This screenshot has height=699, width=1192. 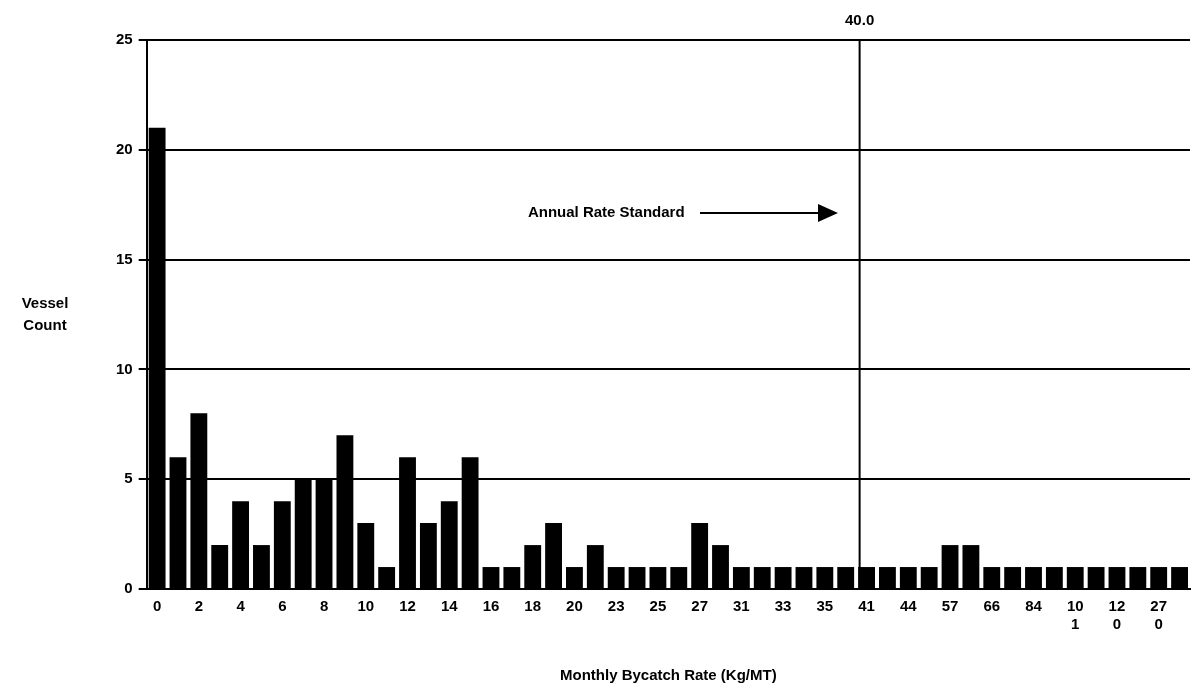 I want to click on y-axis-title: Vessel Count, so click(x=45, y=313).